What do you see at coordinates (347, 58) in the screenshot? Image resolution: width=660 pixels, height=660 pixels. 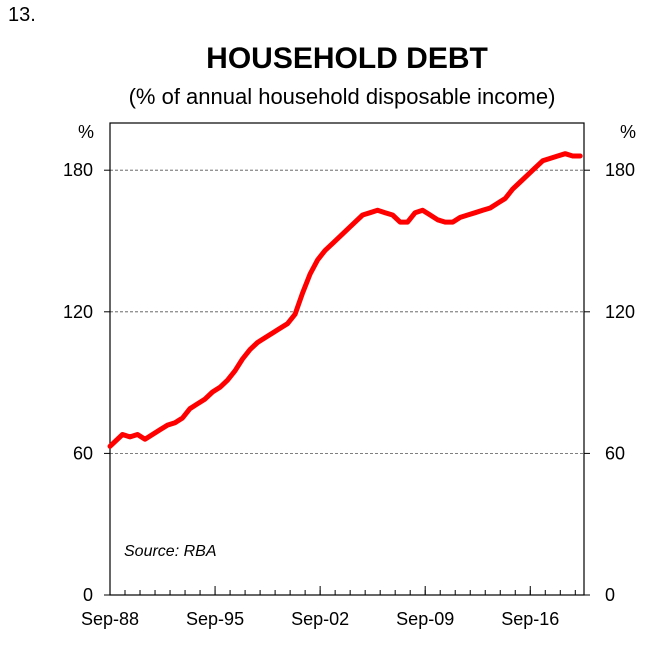 I see `chart-title: HOUSEHOLD DEBT` at bounding box center [347, 58].